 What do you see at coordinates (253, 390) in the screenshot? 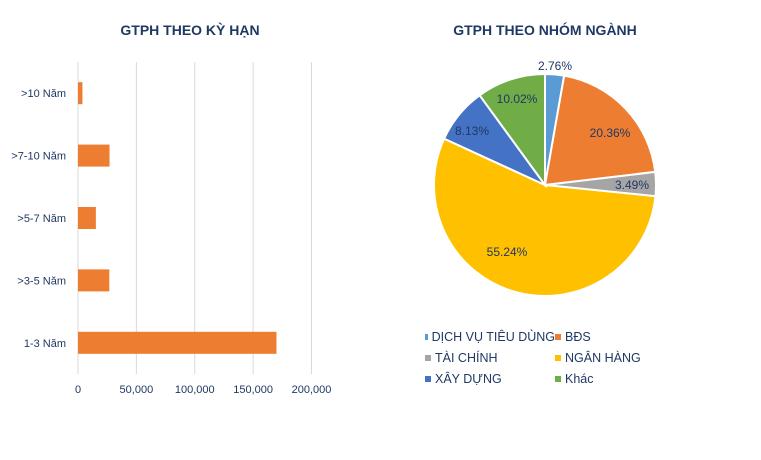
I see `x-tick-label: 150,000` at bounding box center [253, 390].